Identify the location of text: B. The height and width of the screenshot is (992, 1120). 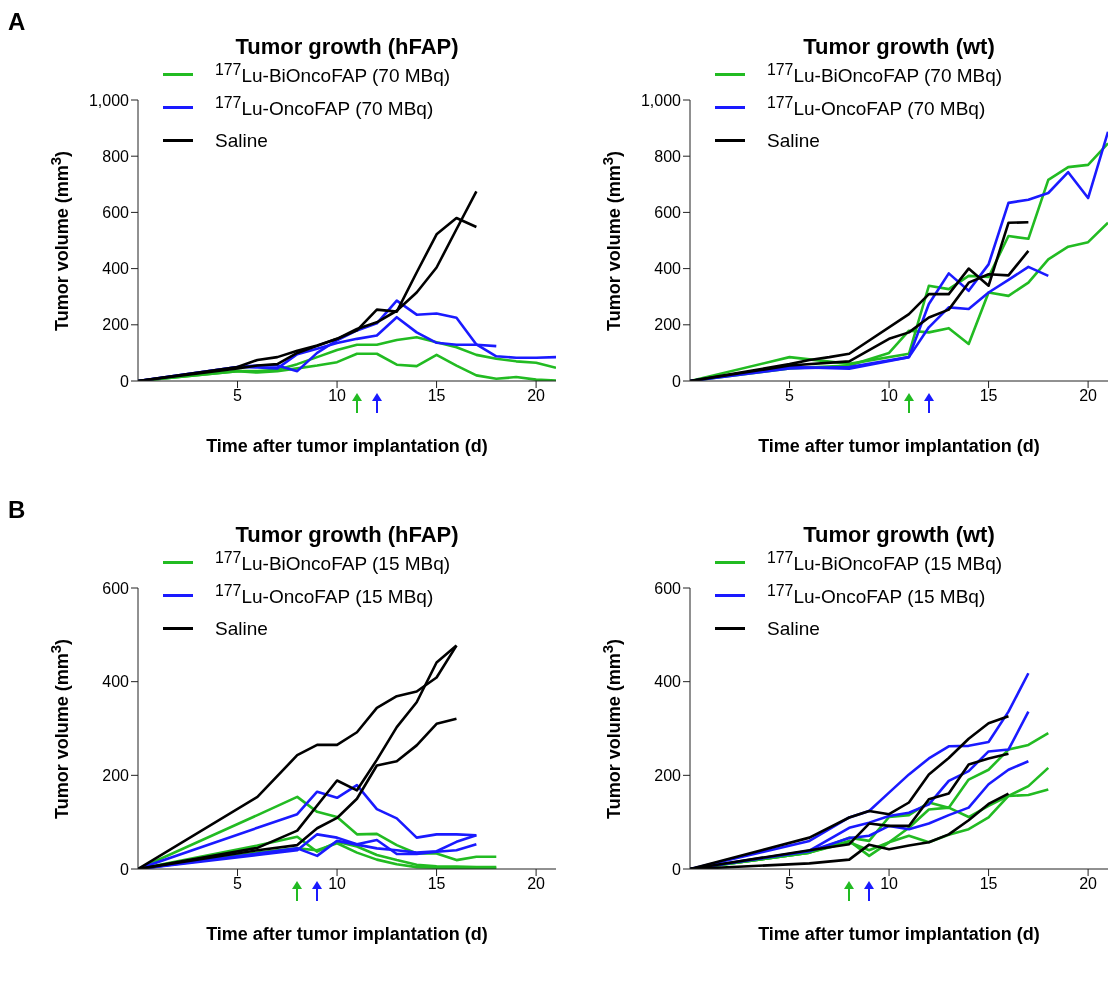
(17, 510).